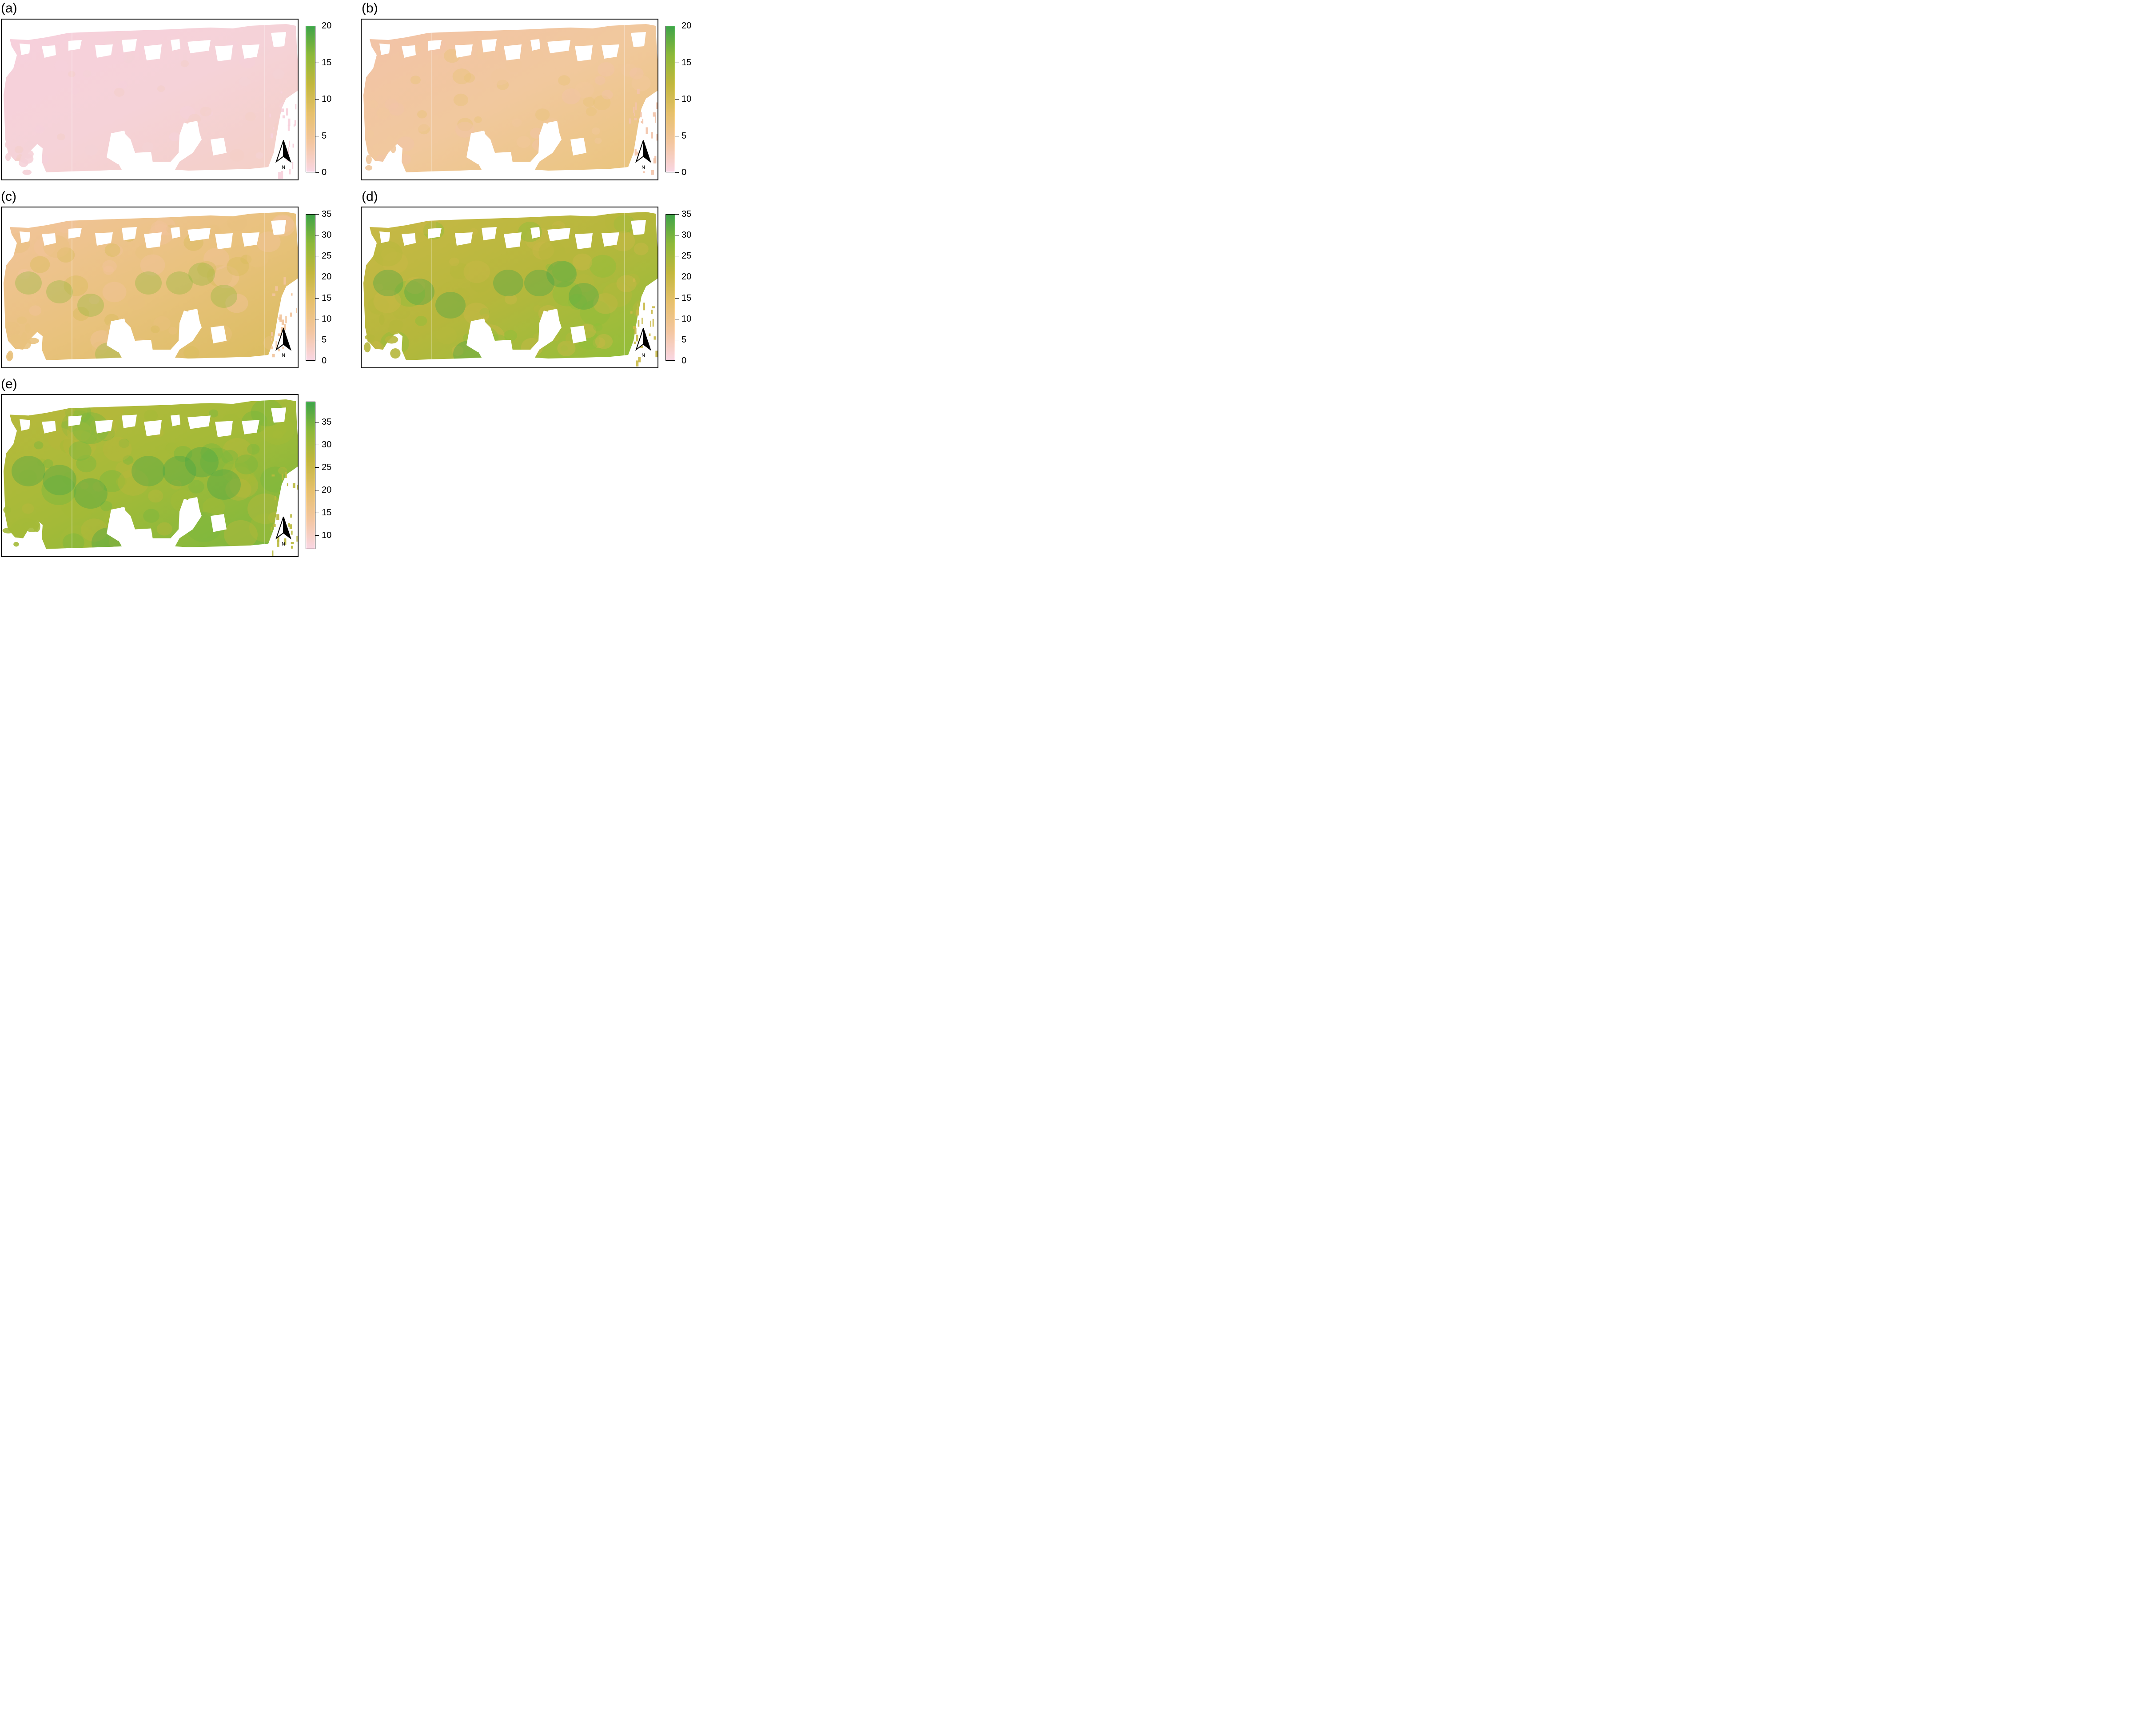 Image resolution: width=2156 pixels, height=1725 pixels. I want to click on panel-label-a: (a), so click(9, 9).